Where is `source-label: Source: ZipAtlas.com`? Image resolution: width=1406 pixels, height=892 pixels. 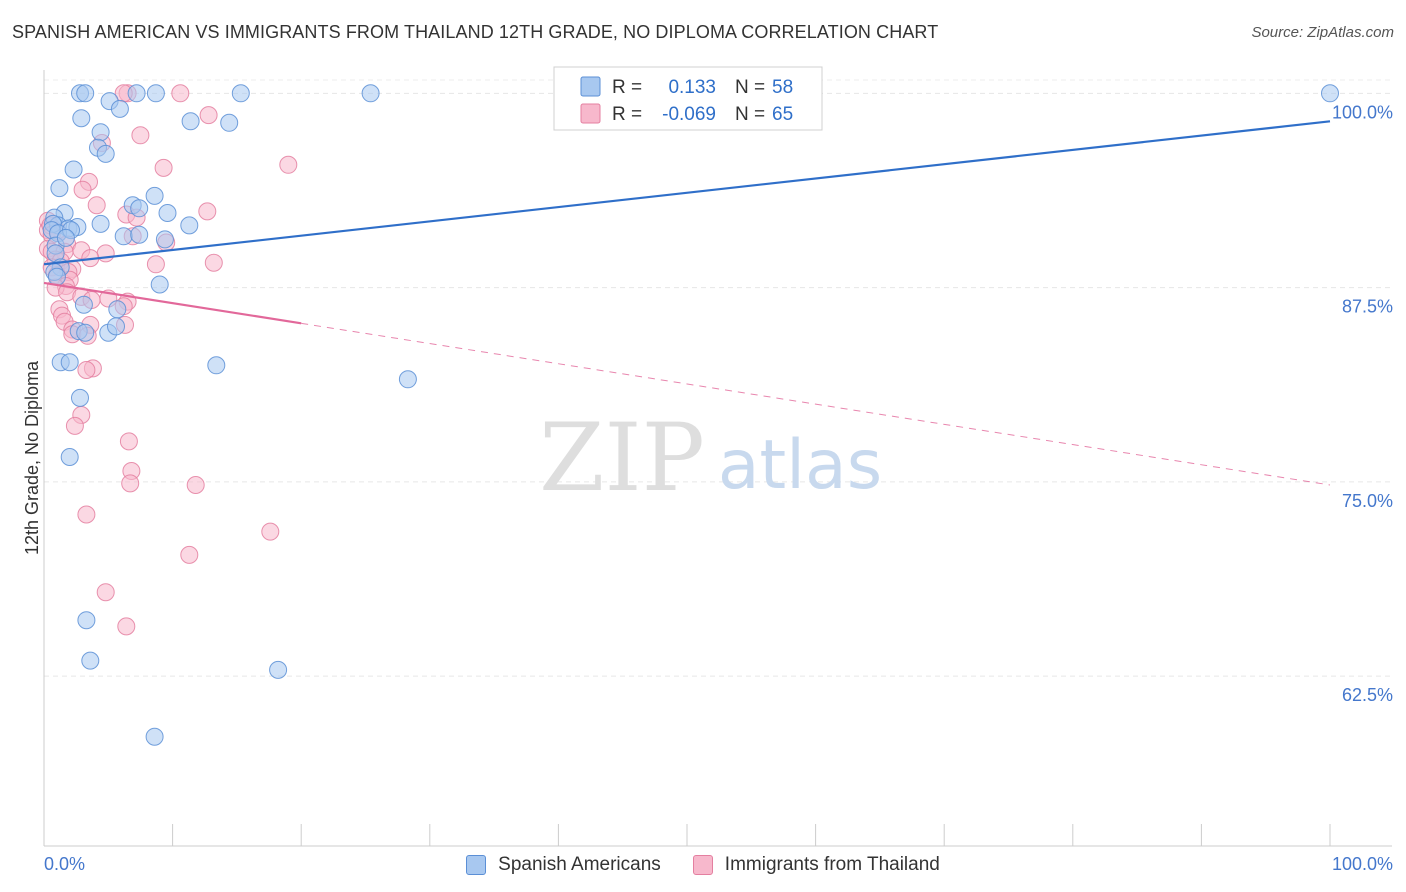 source-label: Source: ZipAtlas.com is located at coordinates (1322, 32).